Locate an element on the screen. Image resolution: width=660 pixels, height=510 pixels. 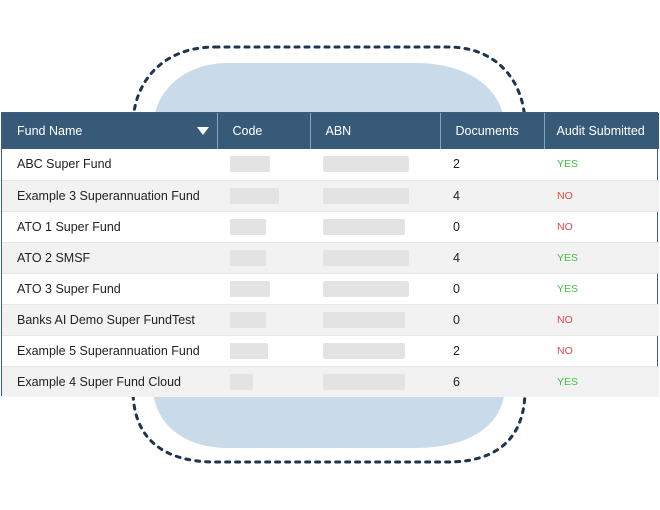
column-header-documents: Documents is located at coordinates (492, 131).